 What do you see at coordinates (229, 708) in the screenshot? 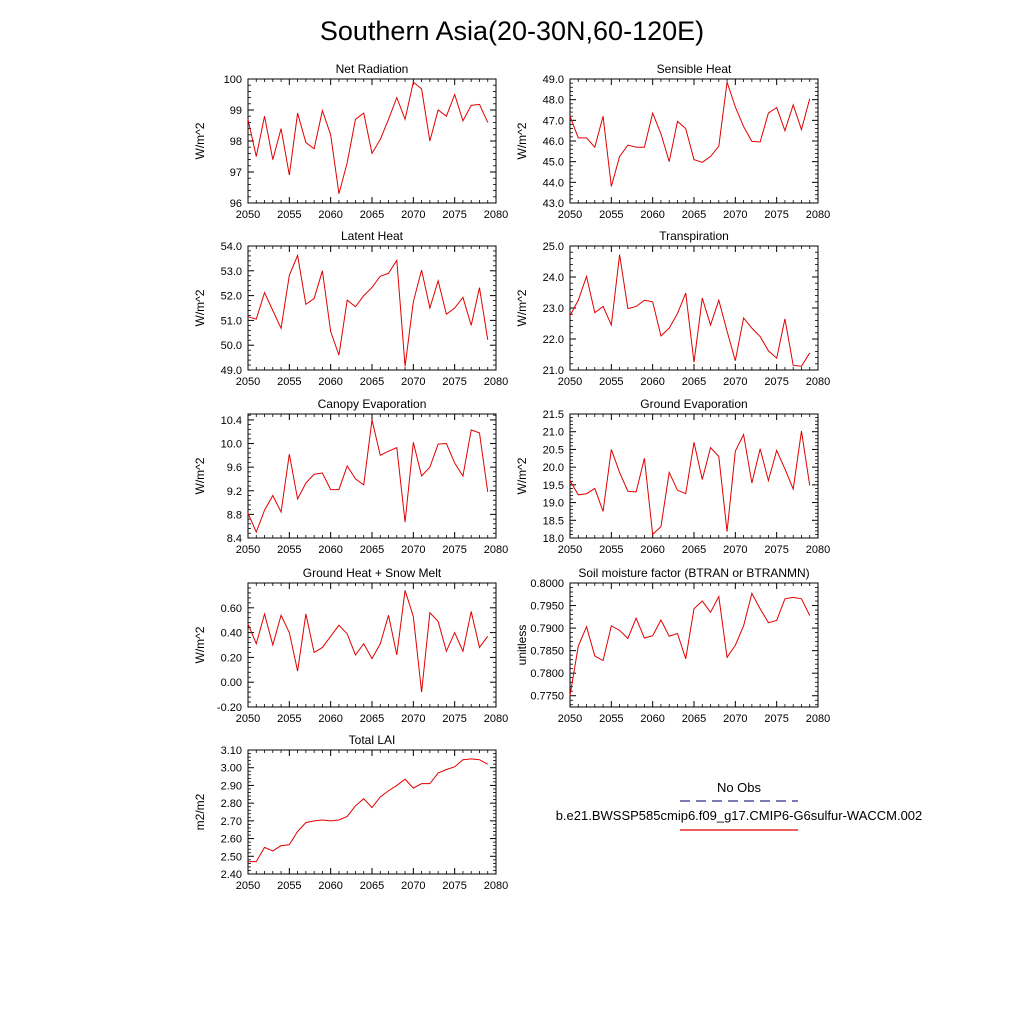
I see `y-tick-label: -0.20` at bounding box center [229, 708].